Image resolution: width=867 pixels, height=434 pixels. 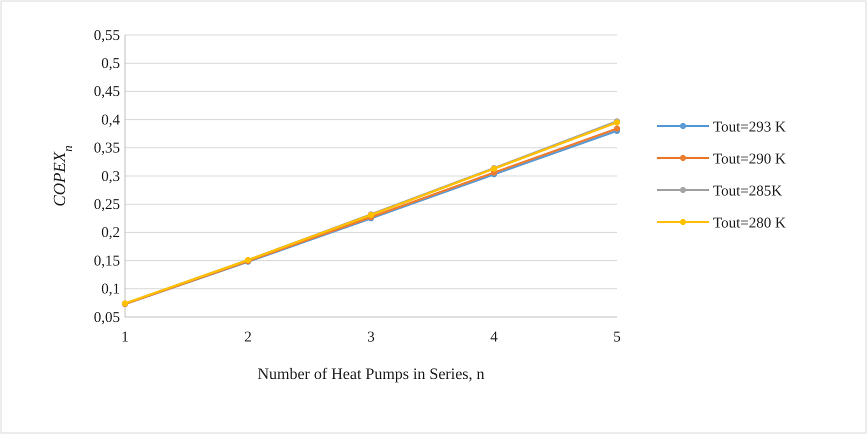 What do you see at coordinates (107, 92) in the screenshot?
I see `y-tick-label: 0,45` at bounding box center [107, 92].